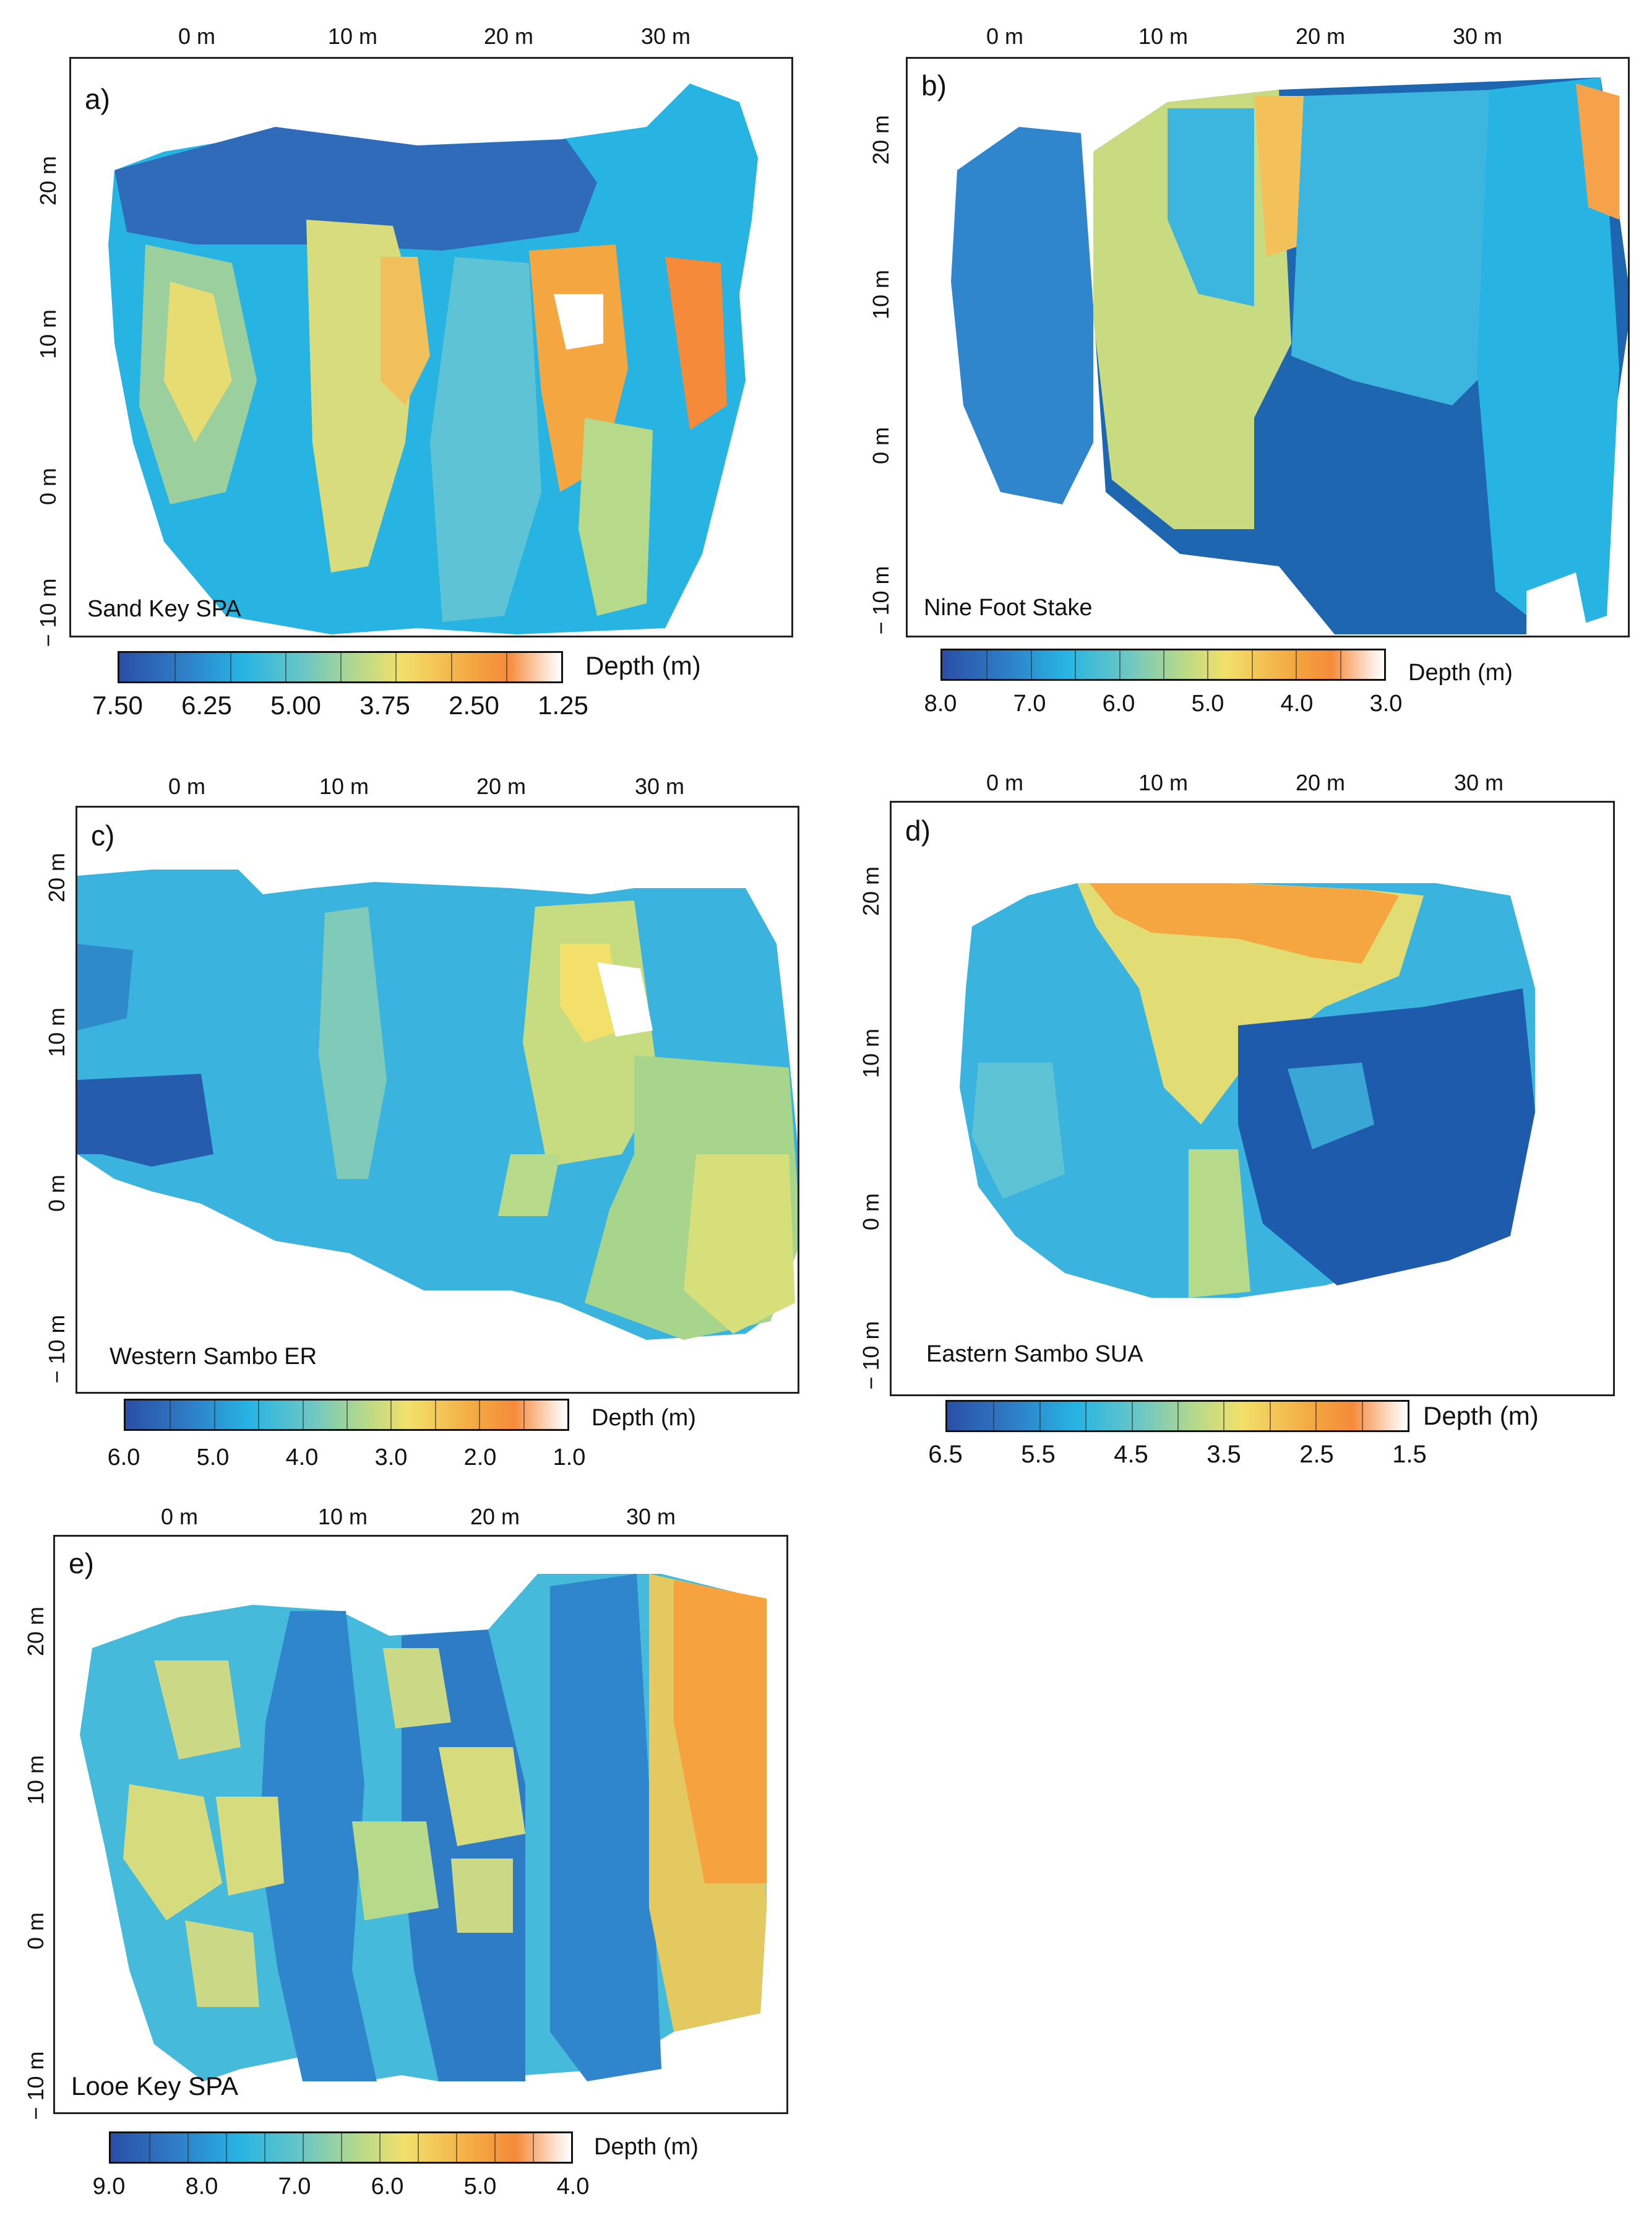  What do you see at coordinates (346, 1415) in the screenshot?
I see `colorbar-c` at bounding box center [346, 1415].